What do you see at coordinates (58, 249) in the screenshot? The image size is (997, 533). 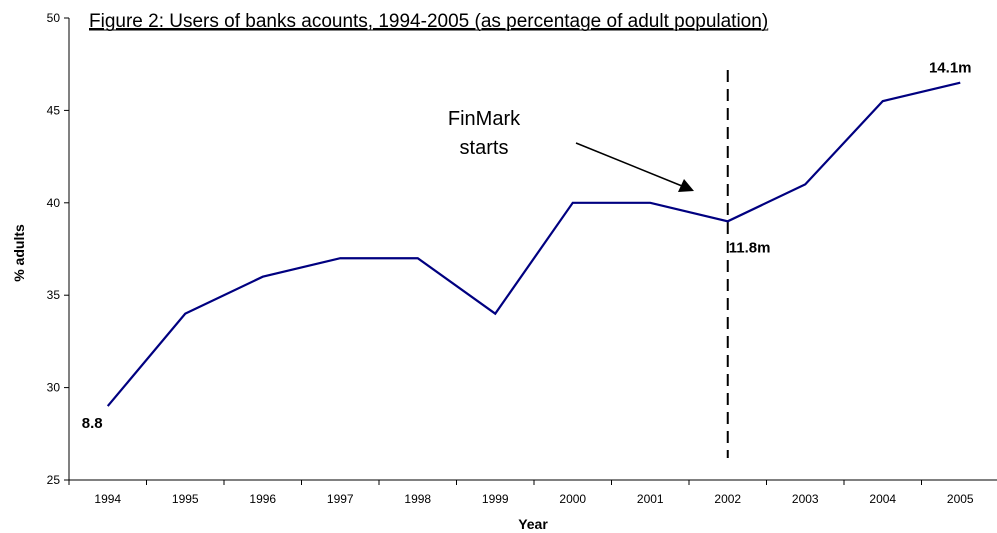 I see `y-axis: 25 30 35 40 45 50` at bounding box center [58, 249].